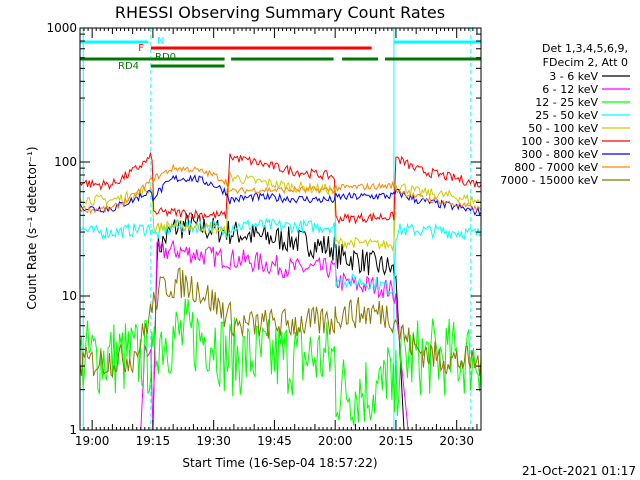 Image resolution: width=640 pixels, height=480 pixels. I want to click on flag-label-n: N, so click(160, 41).